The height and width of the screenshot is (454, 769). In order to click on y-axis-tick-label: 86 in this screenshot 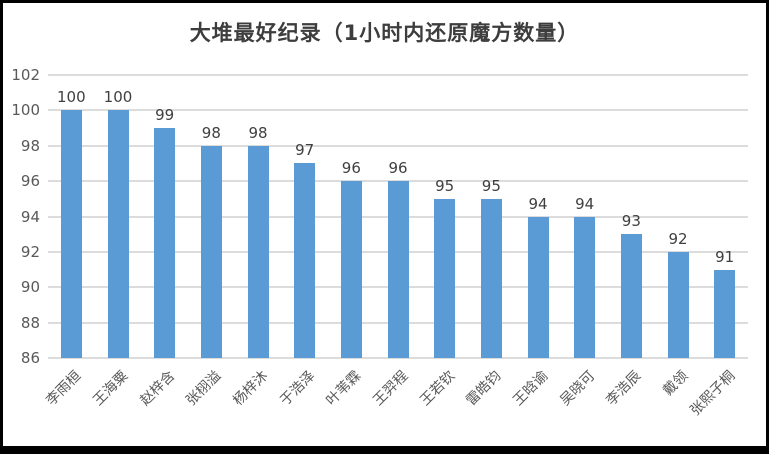, I will do `click(30, 358)`.